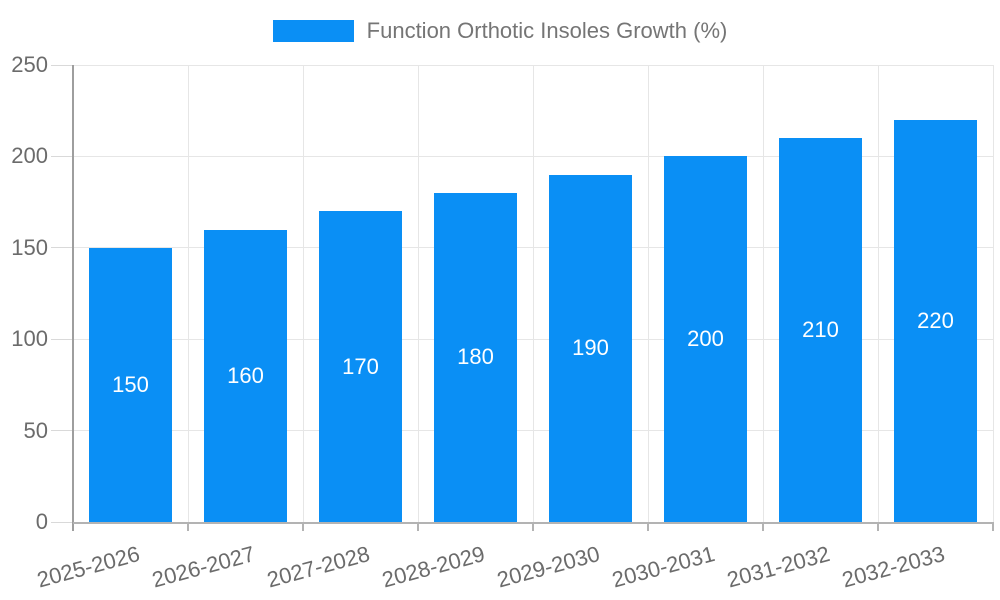 The image size is (1000, 600). What do you see at coordinates (29, 339) in the screenshot?
I see `y-axis-label: 100` at bounding box center [29, 339].